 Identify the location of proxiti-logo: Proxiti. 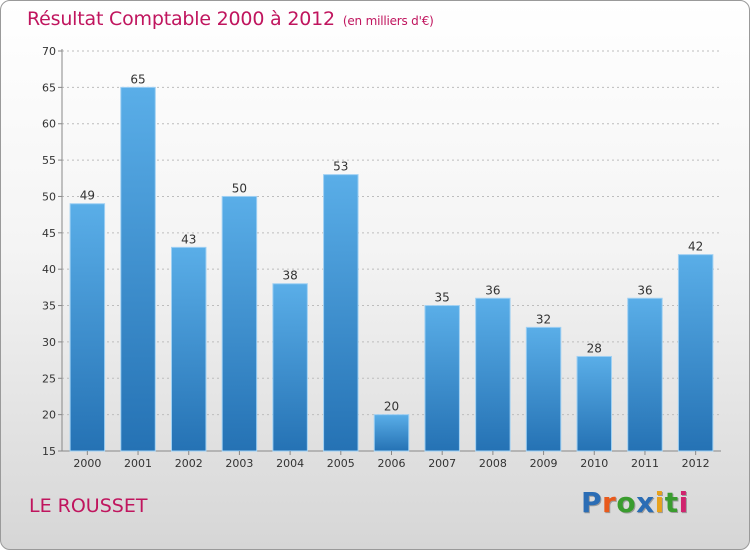
(635, 502).